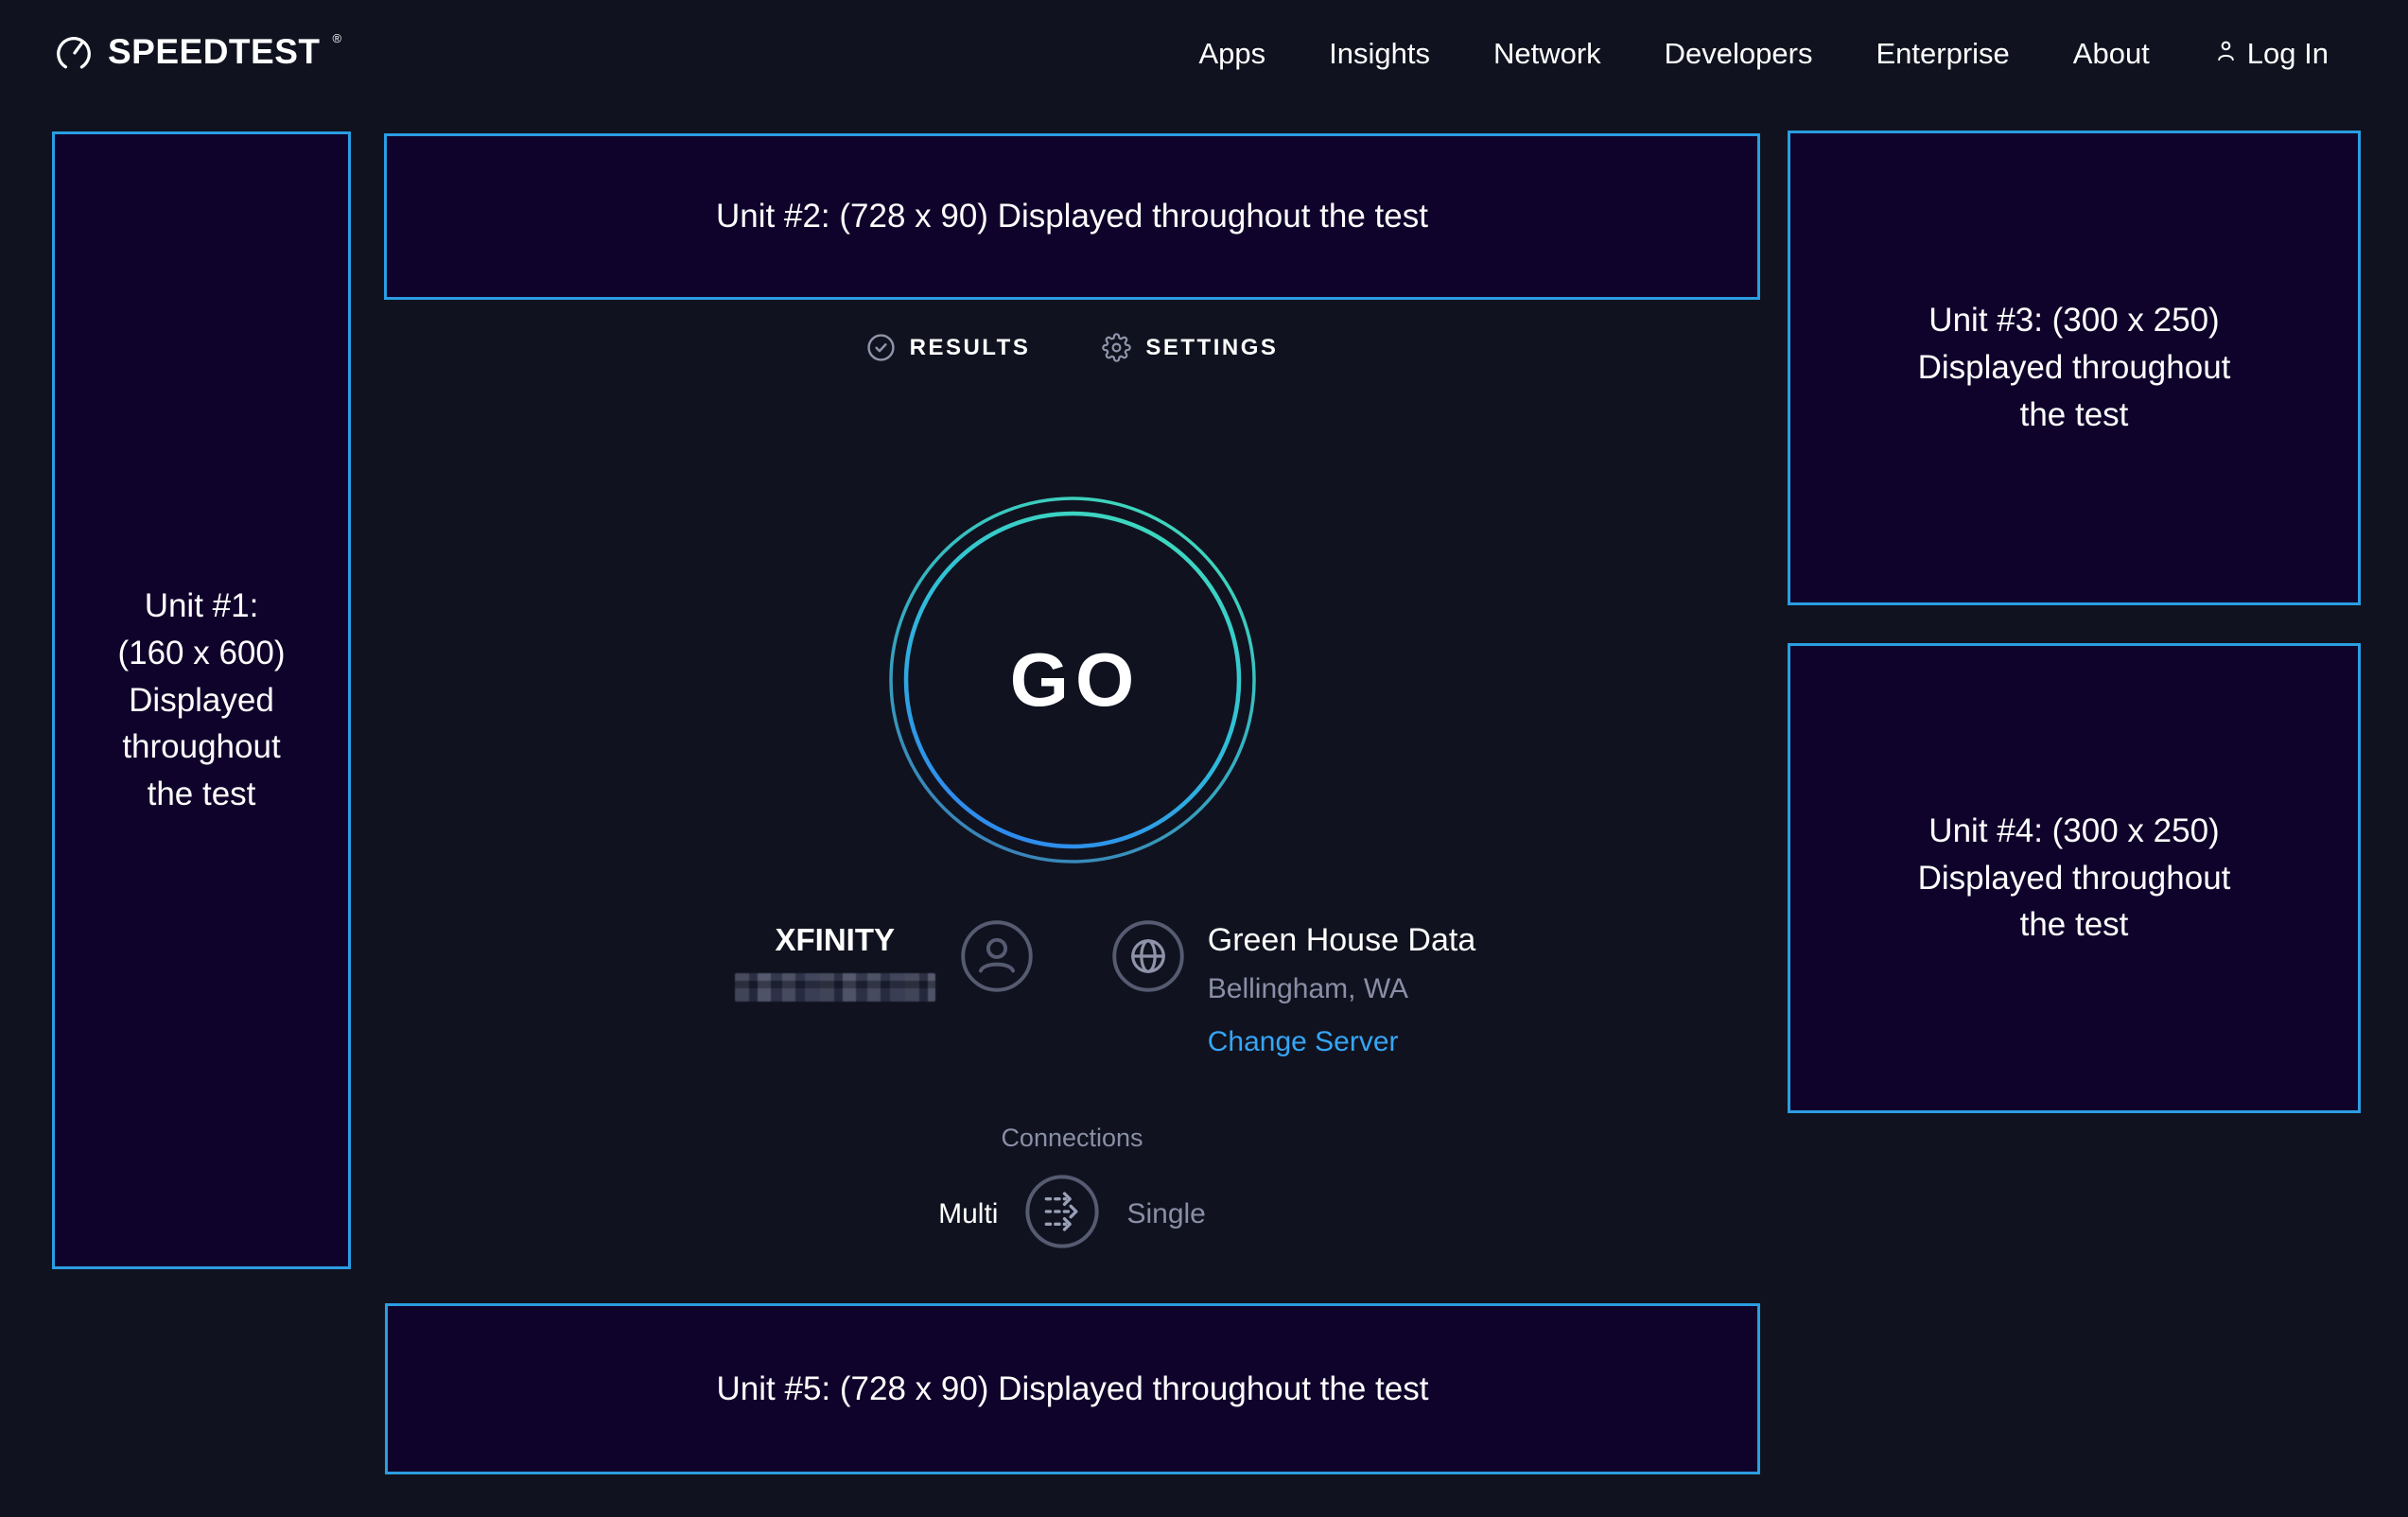  What do you see at coordinates (2226, 54) in the screenshot?
I see `user-icon` at bounding box center [2226, 54].